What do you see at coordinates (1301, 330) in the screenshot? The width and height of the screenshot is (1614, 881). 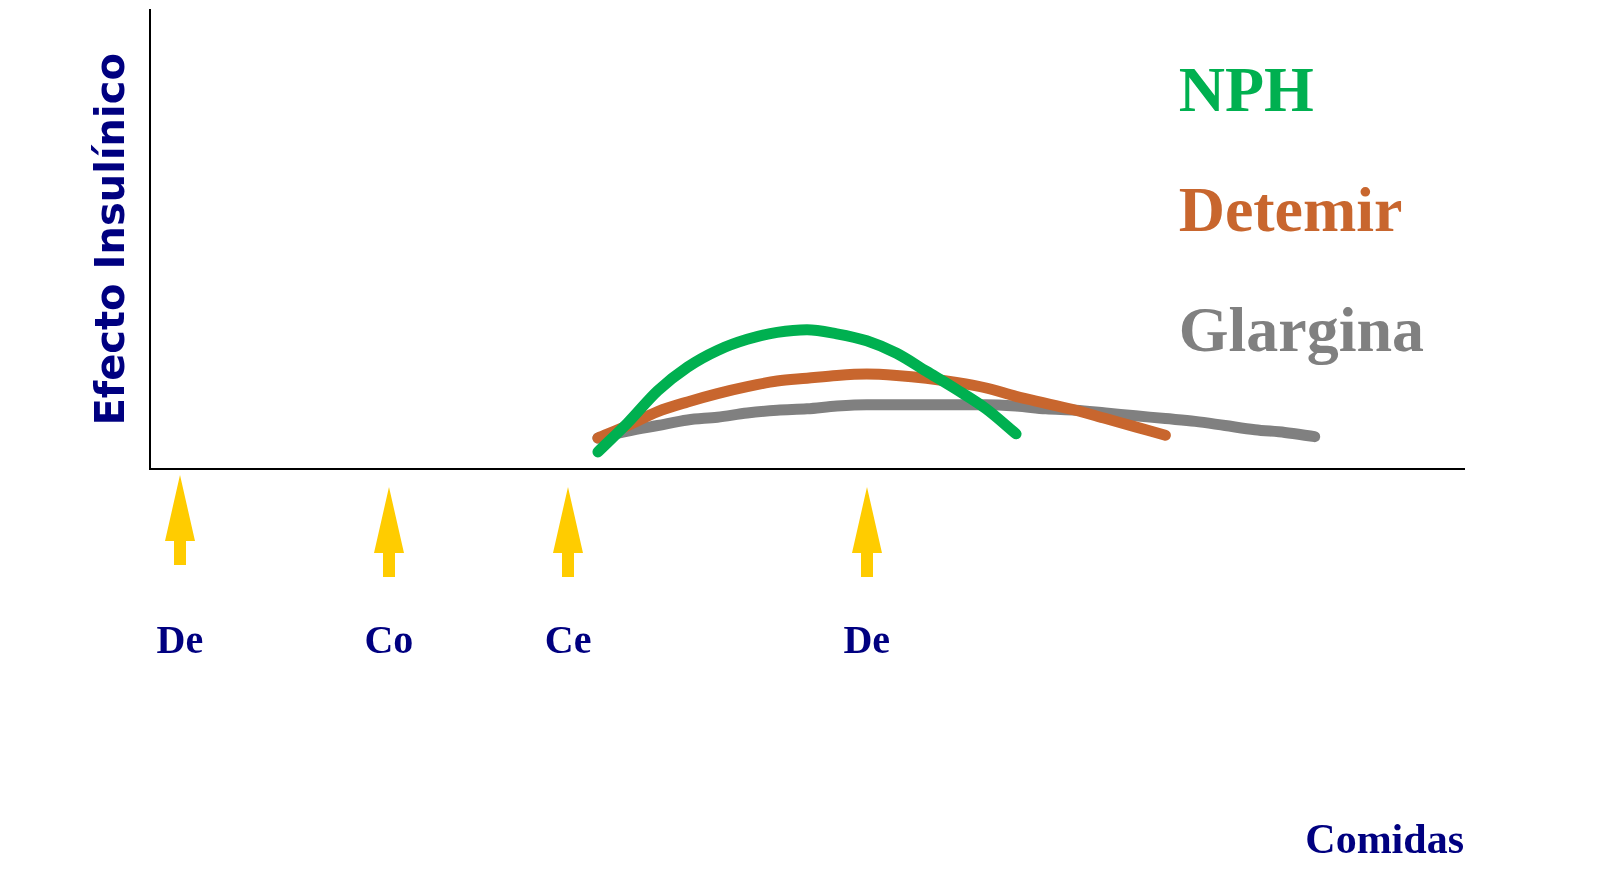 I see `series-label: Glargina` at bounding box center [1301, 330].